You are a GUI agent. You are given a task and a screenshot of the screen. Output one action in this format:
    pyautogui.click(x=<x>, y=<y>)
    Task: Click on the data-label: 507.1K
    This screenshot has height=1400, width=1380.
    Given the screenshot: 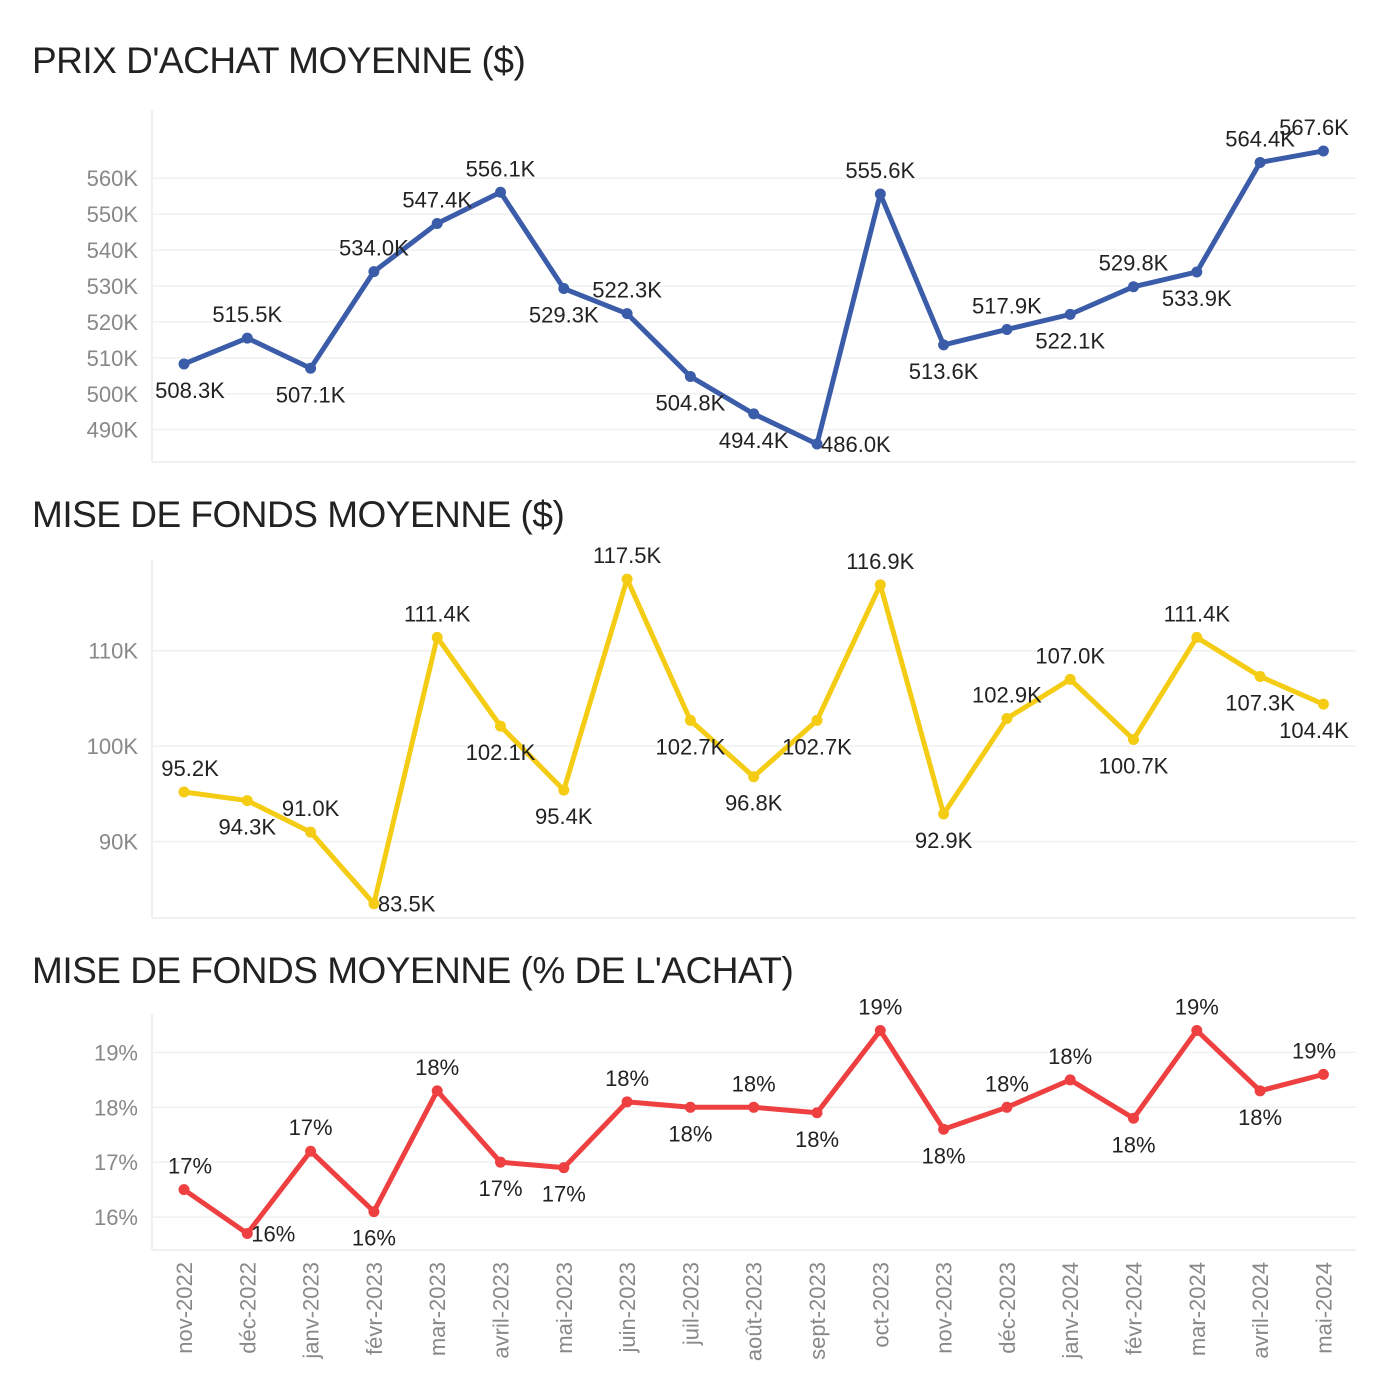 What is the action you would take?
    pyautogui.click(x=311, y=394)
    